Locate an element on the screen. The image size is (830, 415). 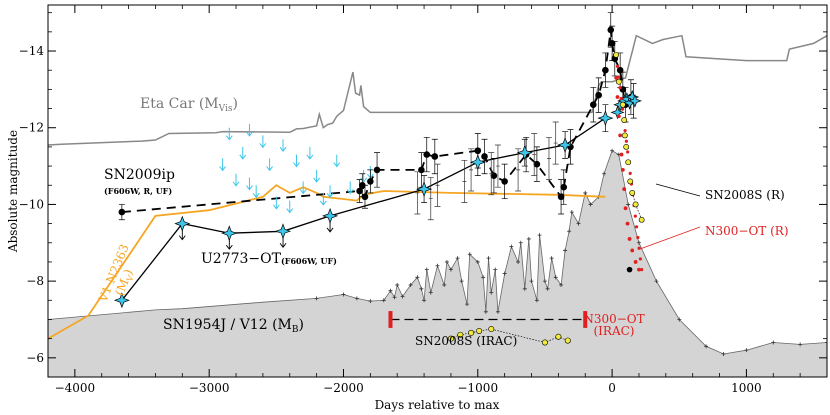
sn2009ip-filters-label: (F606W, R, UF) is located at coordinates (138, 191).